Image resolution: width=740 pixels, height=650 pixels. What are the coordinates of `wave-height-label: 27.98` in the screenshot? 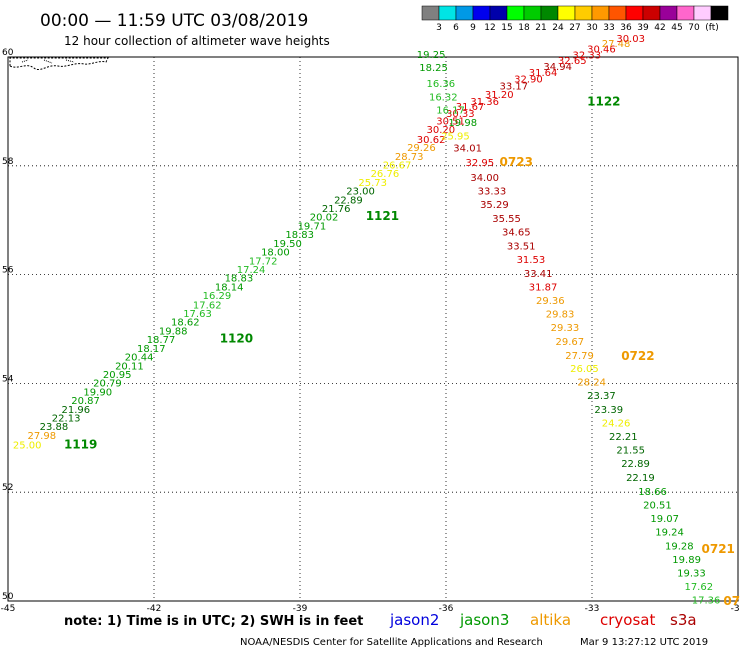 It's located at (41, 436).